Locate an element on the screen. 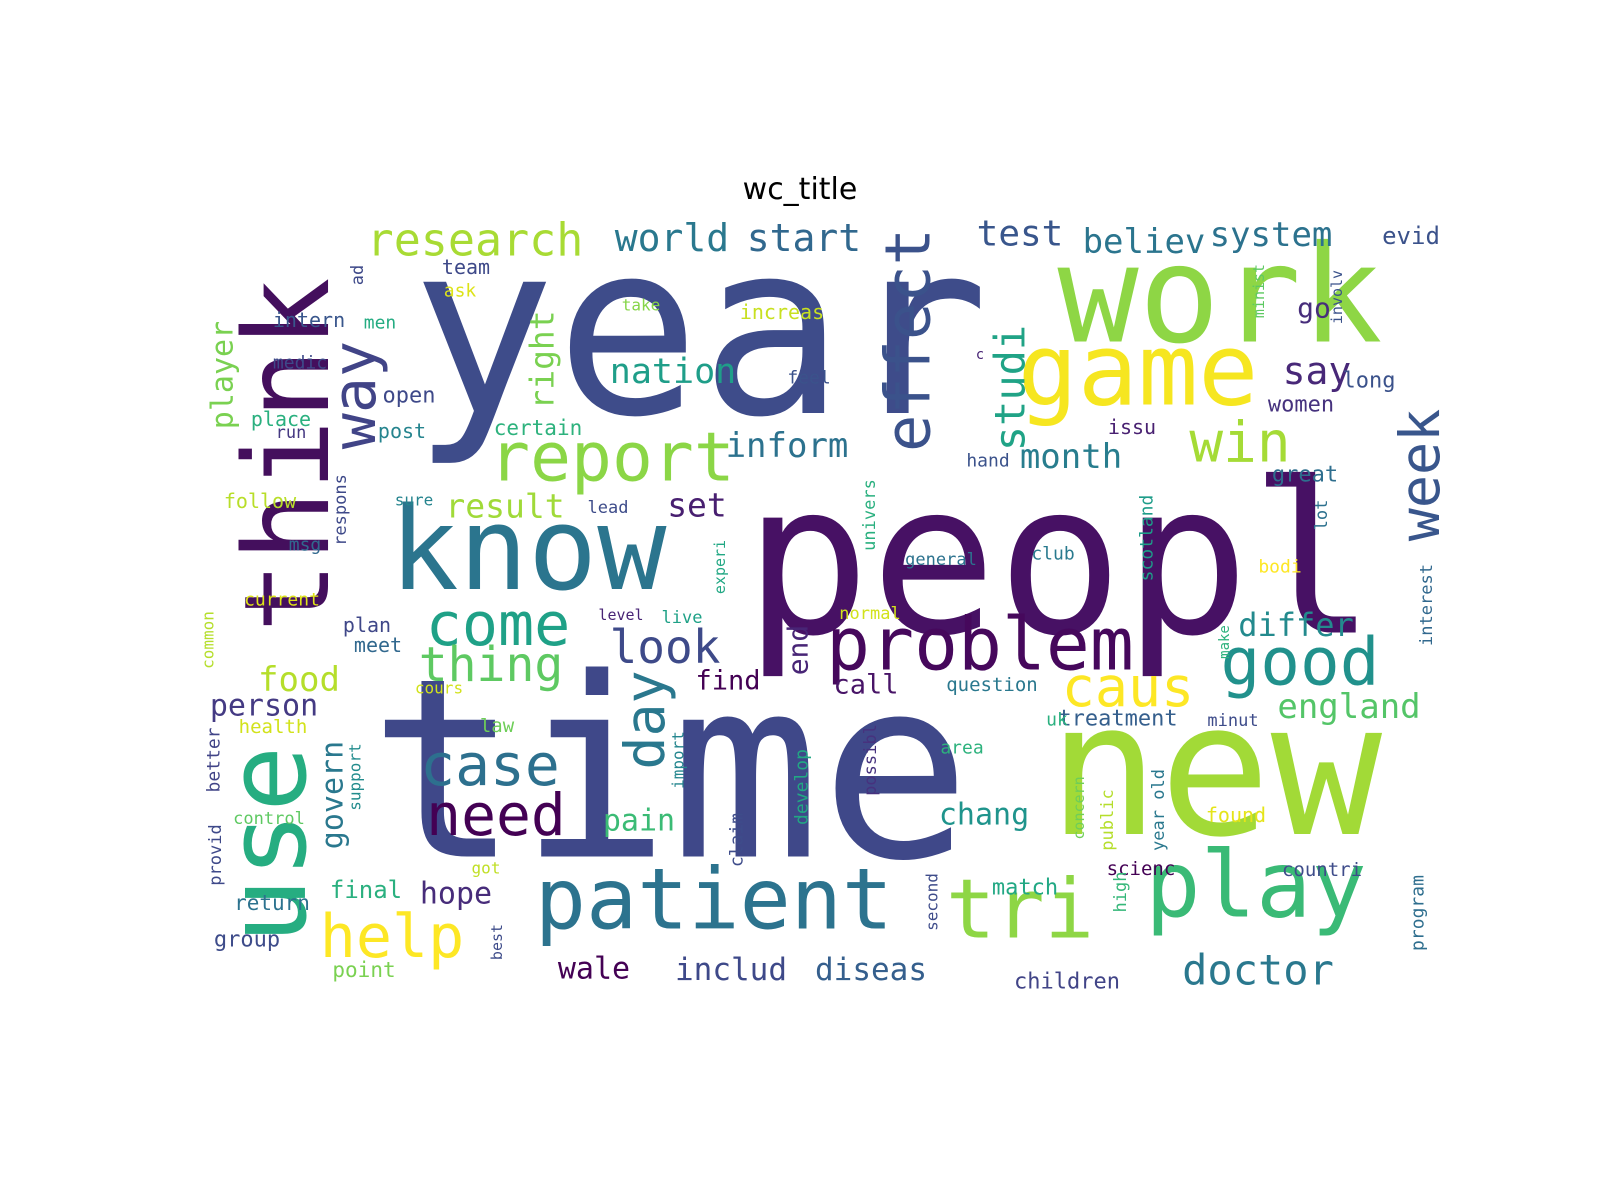 This screenshot has width=1600, height=1200. word-lot: lot is located at coordinates (1322, 515).